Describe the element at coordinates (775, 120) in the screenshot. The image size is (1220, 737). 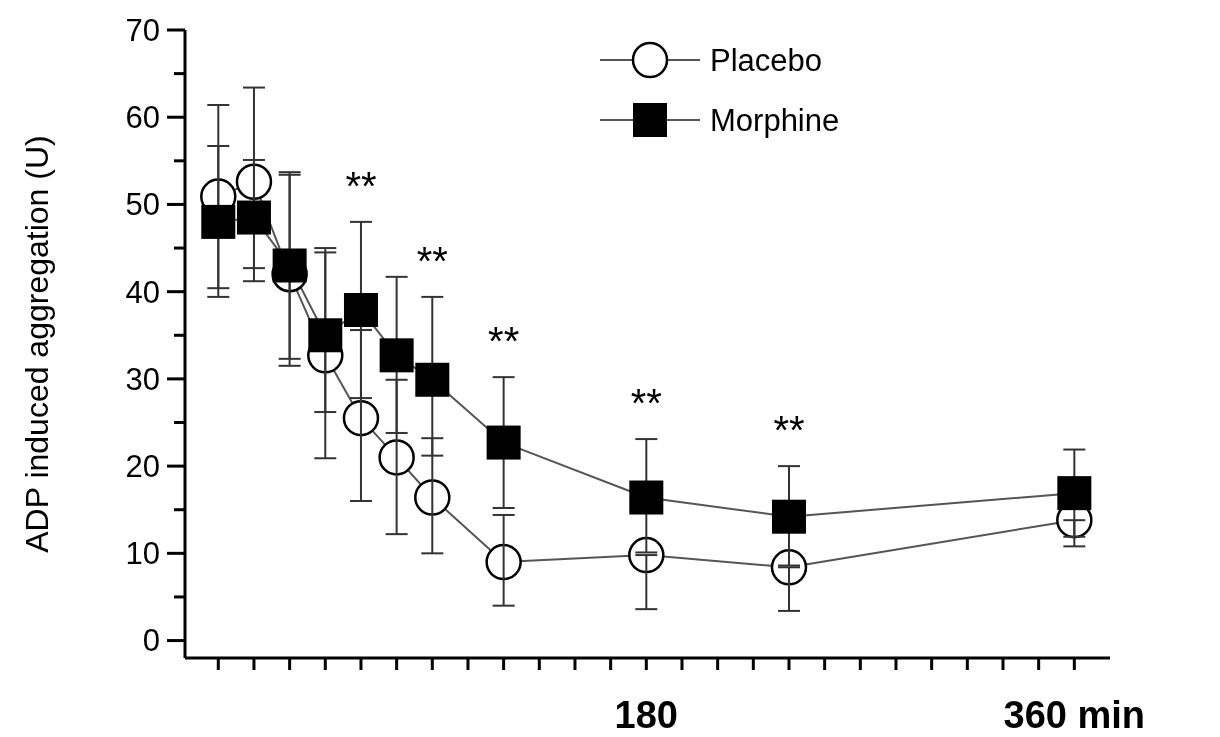
I see `legend-label: Morphine` at that location.